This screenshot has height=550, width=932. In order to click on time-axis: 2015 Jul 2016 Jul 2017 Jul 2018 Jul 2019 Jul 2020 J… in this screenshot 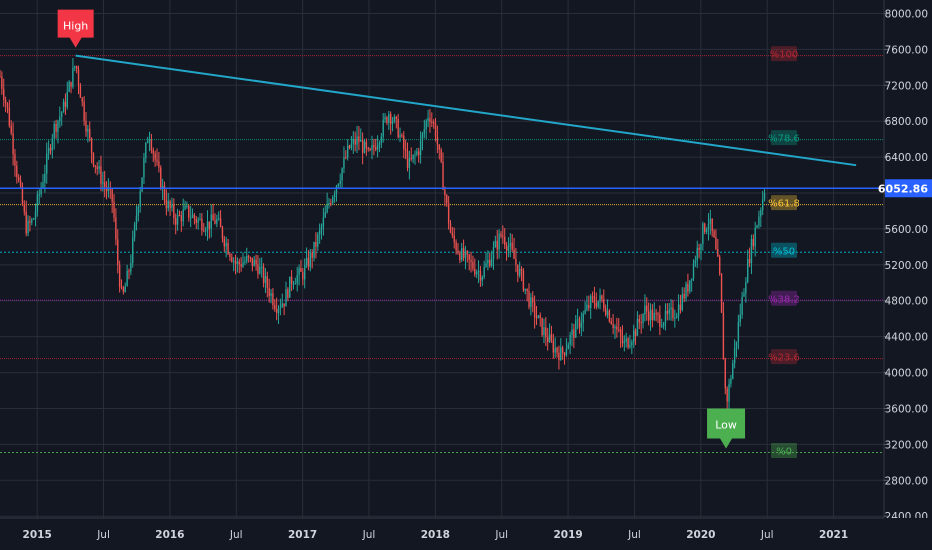, I will do `click(466, 533)`.